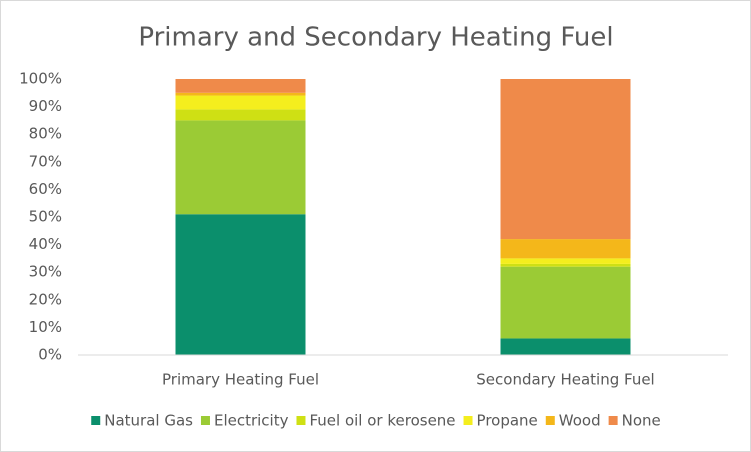  Describe the element at coordinates (507, 421) in the screenshot. I see `legend-label: Propane` at that location.